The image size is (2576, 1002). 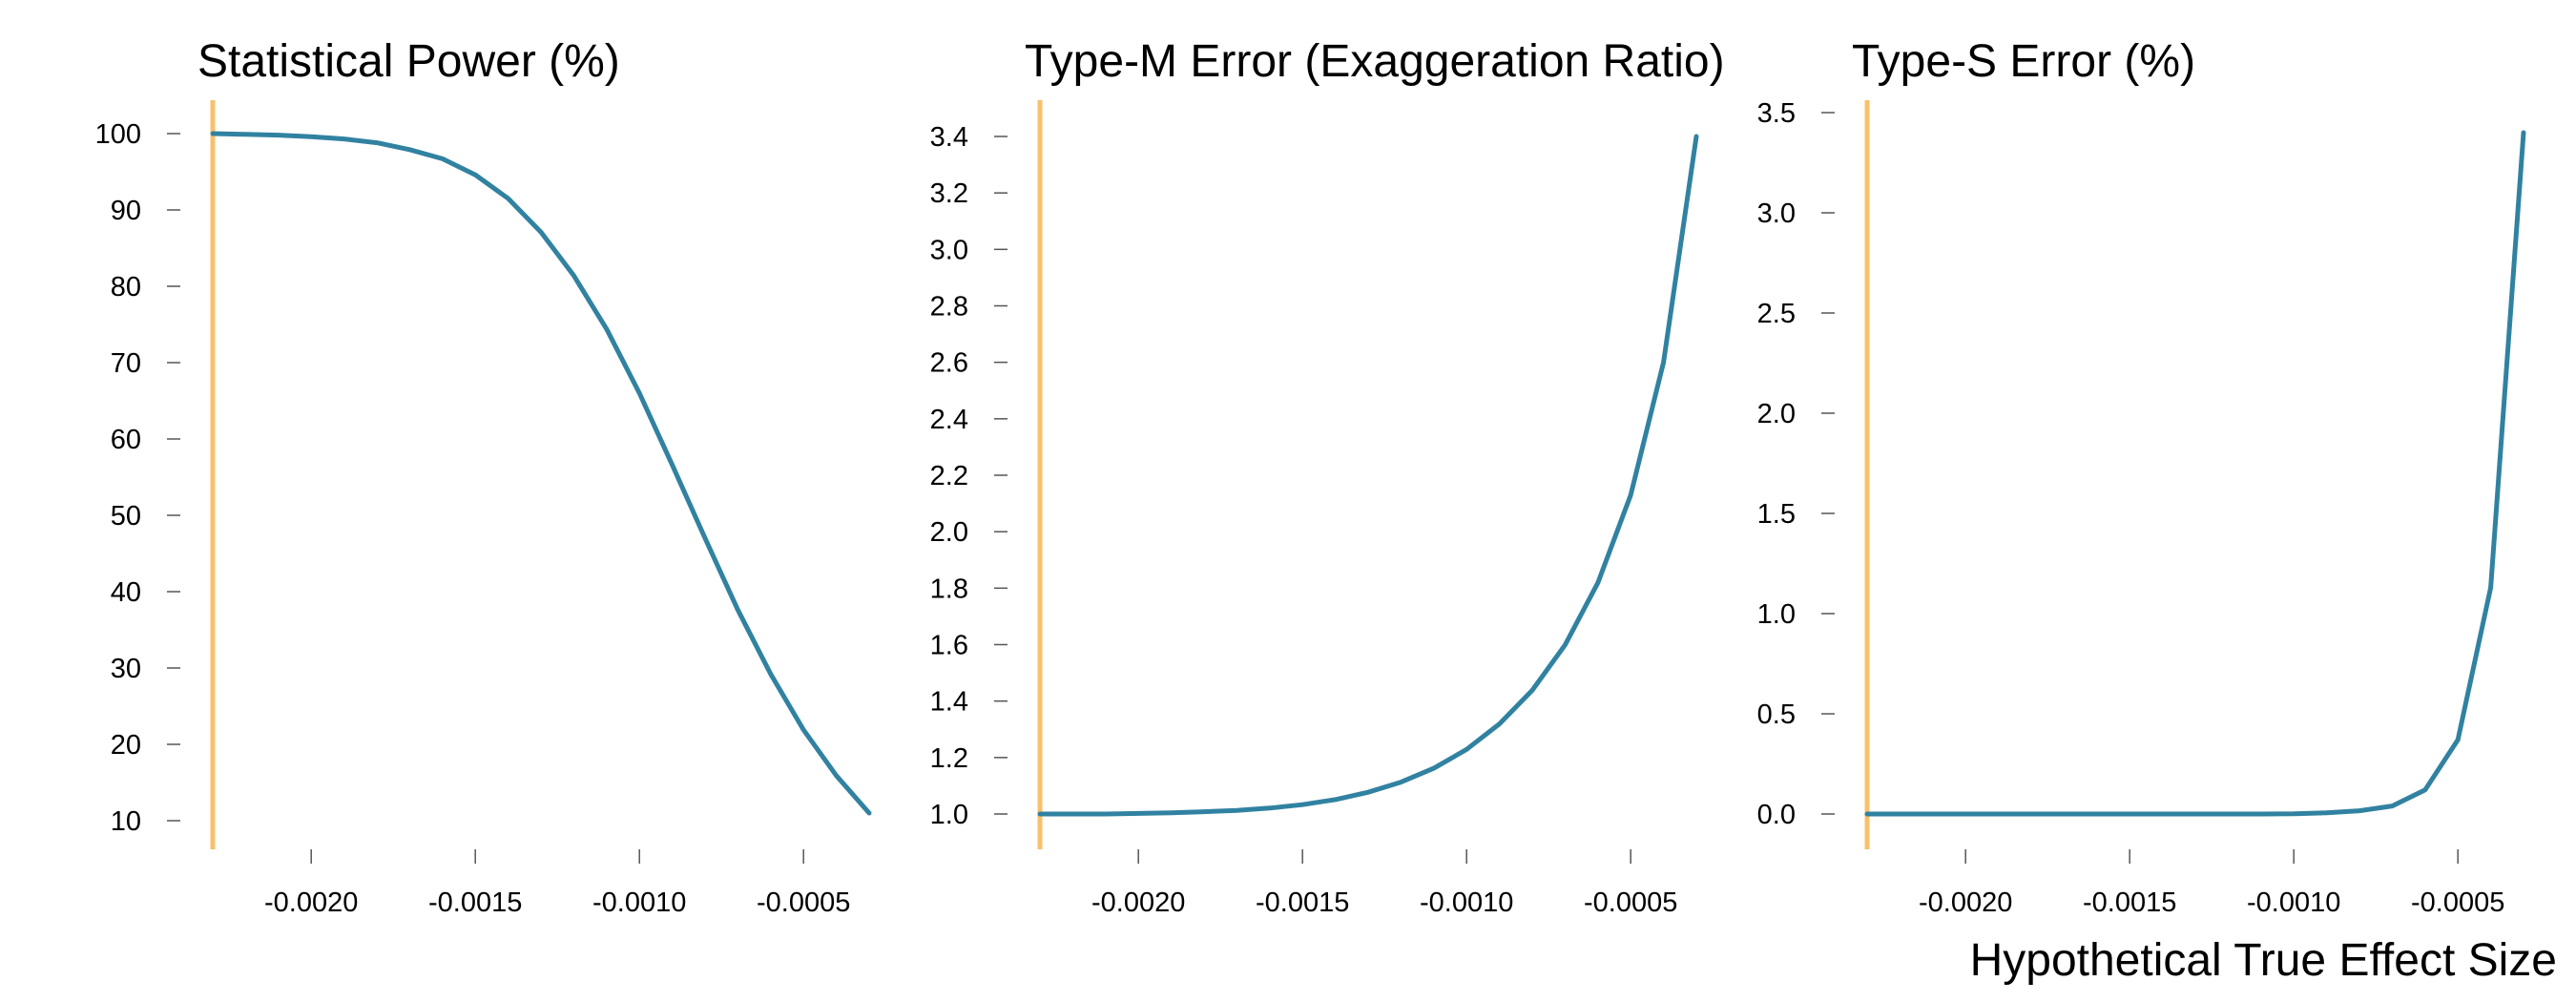 What do you see at coordinates (949, 137) in the screenshot?
I see `panel-type-m-y-tick-label: 3.4` at bounding box center [949, 137].